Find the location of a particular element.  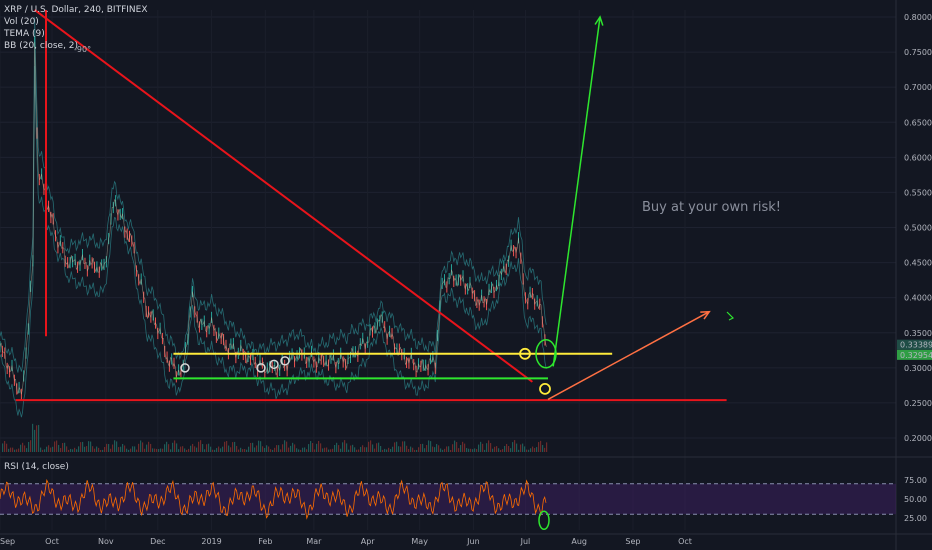

rsi-tick-label: 75.00 is located at coordinates (915, 480).